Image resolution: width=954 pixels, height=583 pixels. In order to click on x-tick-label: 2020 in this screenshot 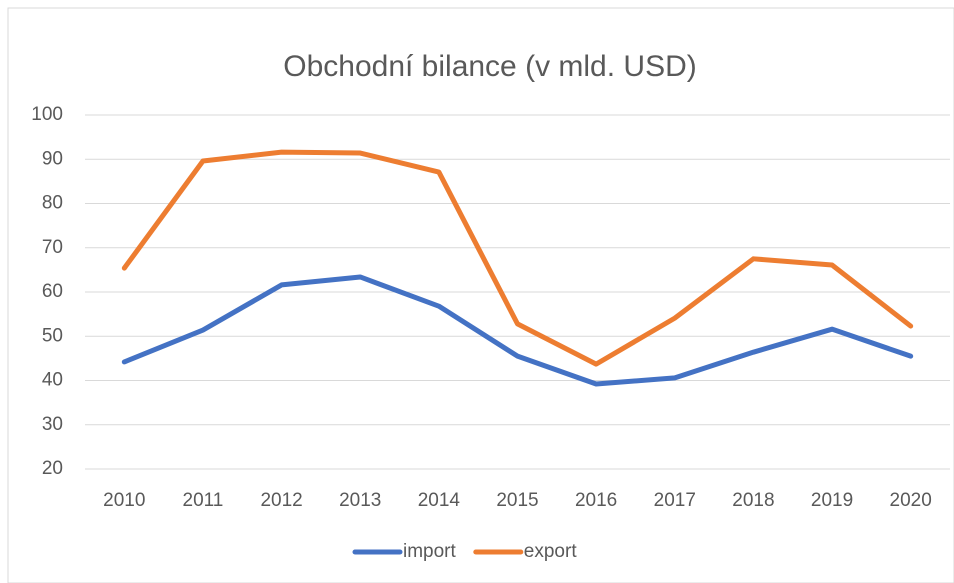, I will do `click(911, 500)`.